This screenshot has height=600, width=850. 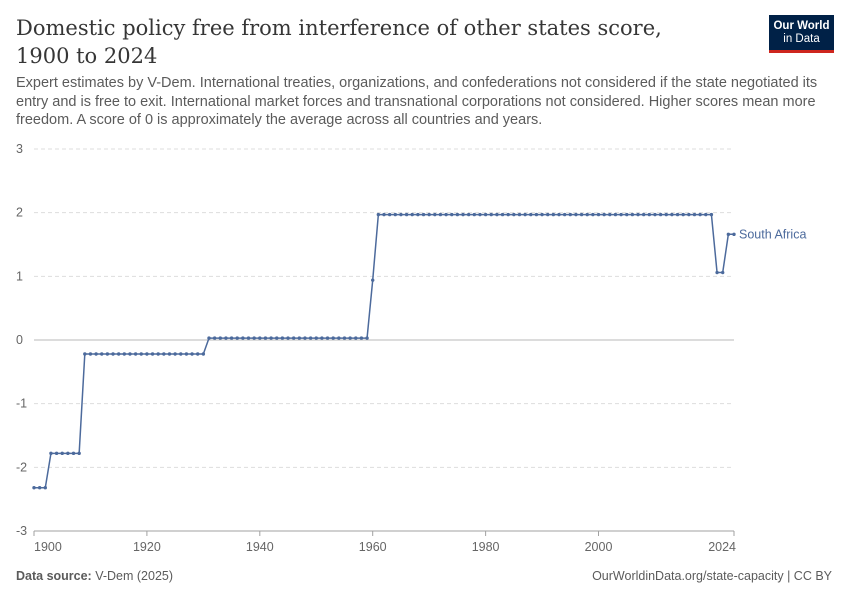 What do you see at coordinates (373, 547) in the screenshot?
I see `x-tick-label: 1960` at bounding box center [373, 547].